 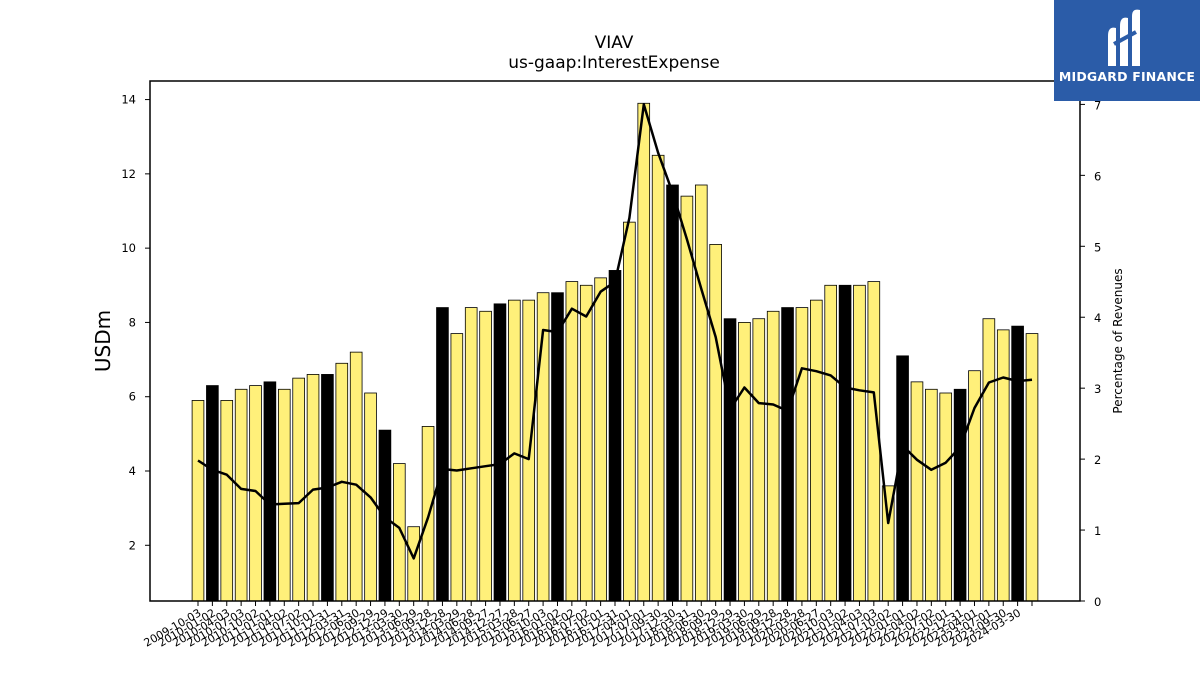 What do you see at coordinates (1097, 460) in the screenshot?
I see `y2-tick-label: 2` at bounding box center [1097, 460].